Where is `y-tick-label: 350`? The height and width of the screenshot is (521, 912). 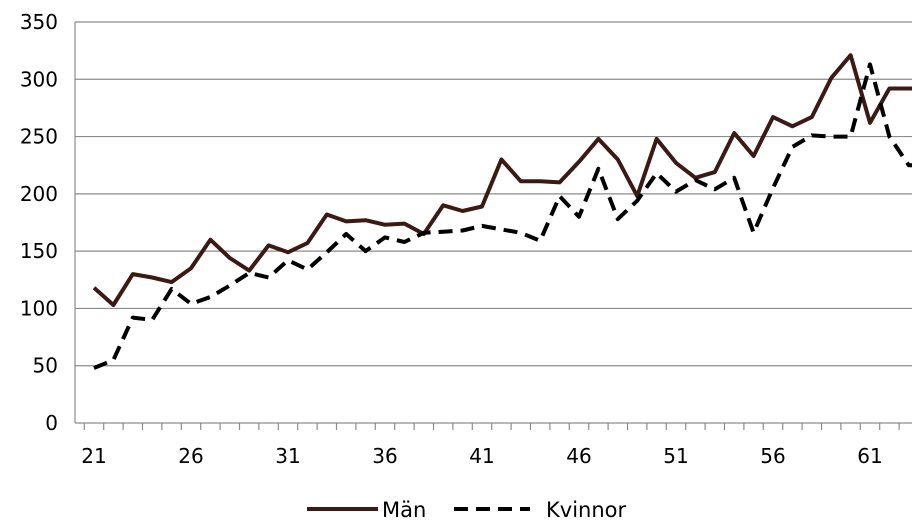 y-tick-label: 350 is located at coordinates (39, 22).